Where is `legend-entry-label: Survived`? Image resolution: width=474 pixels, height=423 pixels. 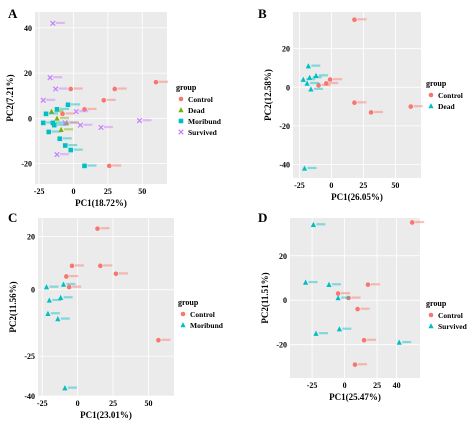 legend-entry-label: Survived is located at coordinates (453, 326).